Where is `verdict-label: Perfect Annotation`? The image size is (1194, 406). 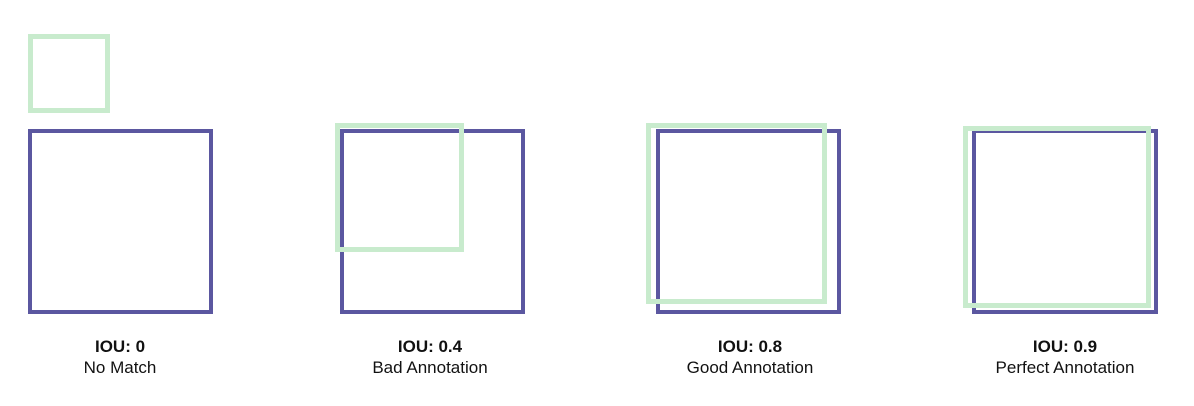 verdict-label: Perfect Annotation is located at coordinates (1065, 367).